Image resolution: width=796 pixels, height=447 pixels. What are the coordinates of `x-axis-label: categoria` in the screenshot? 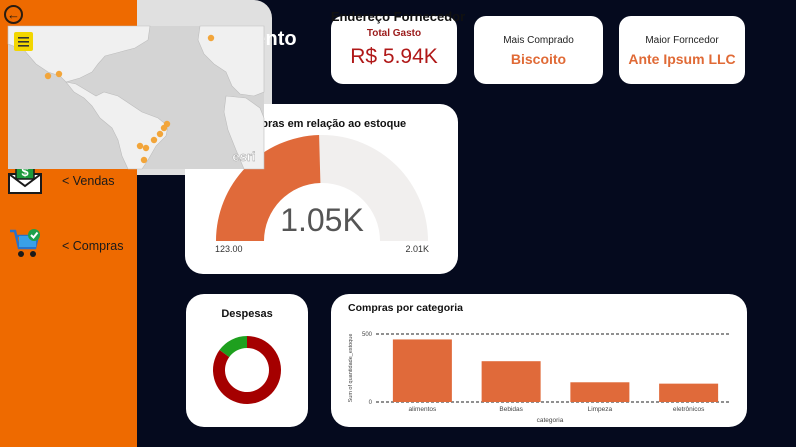 It's located at (550, 420).